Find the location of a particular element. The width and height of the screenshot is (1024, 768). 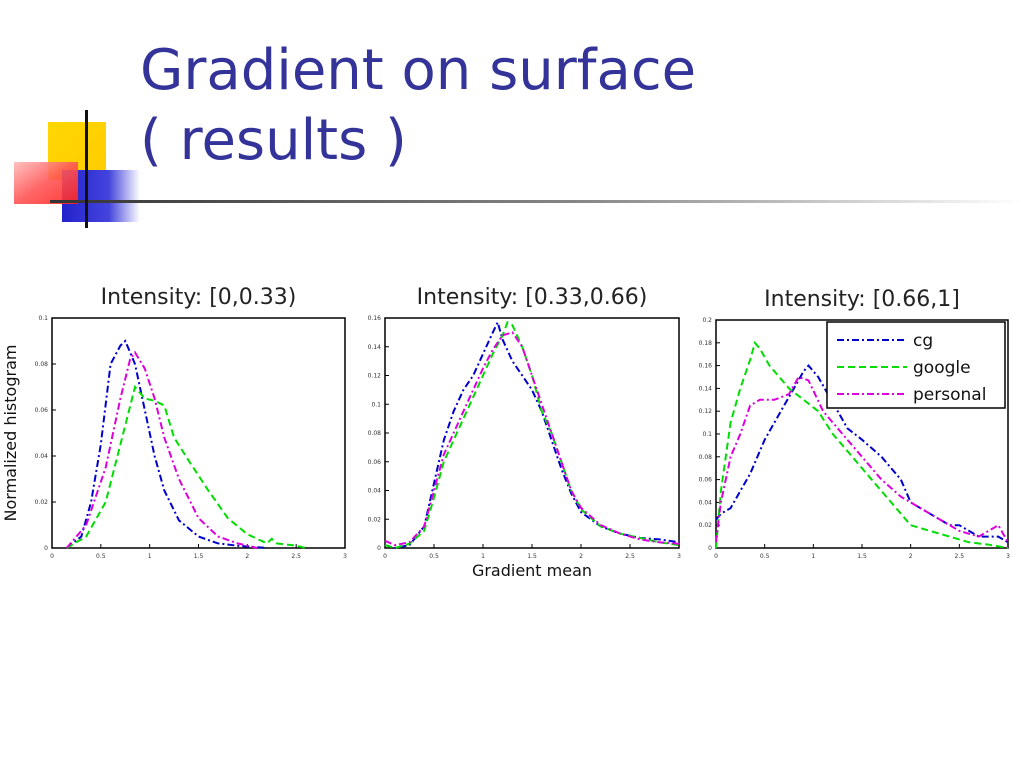

title-divider is located at coordinates (537, 201).